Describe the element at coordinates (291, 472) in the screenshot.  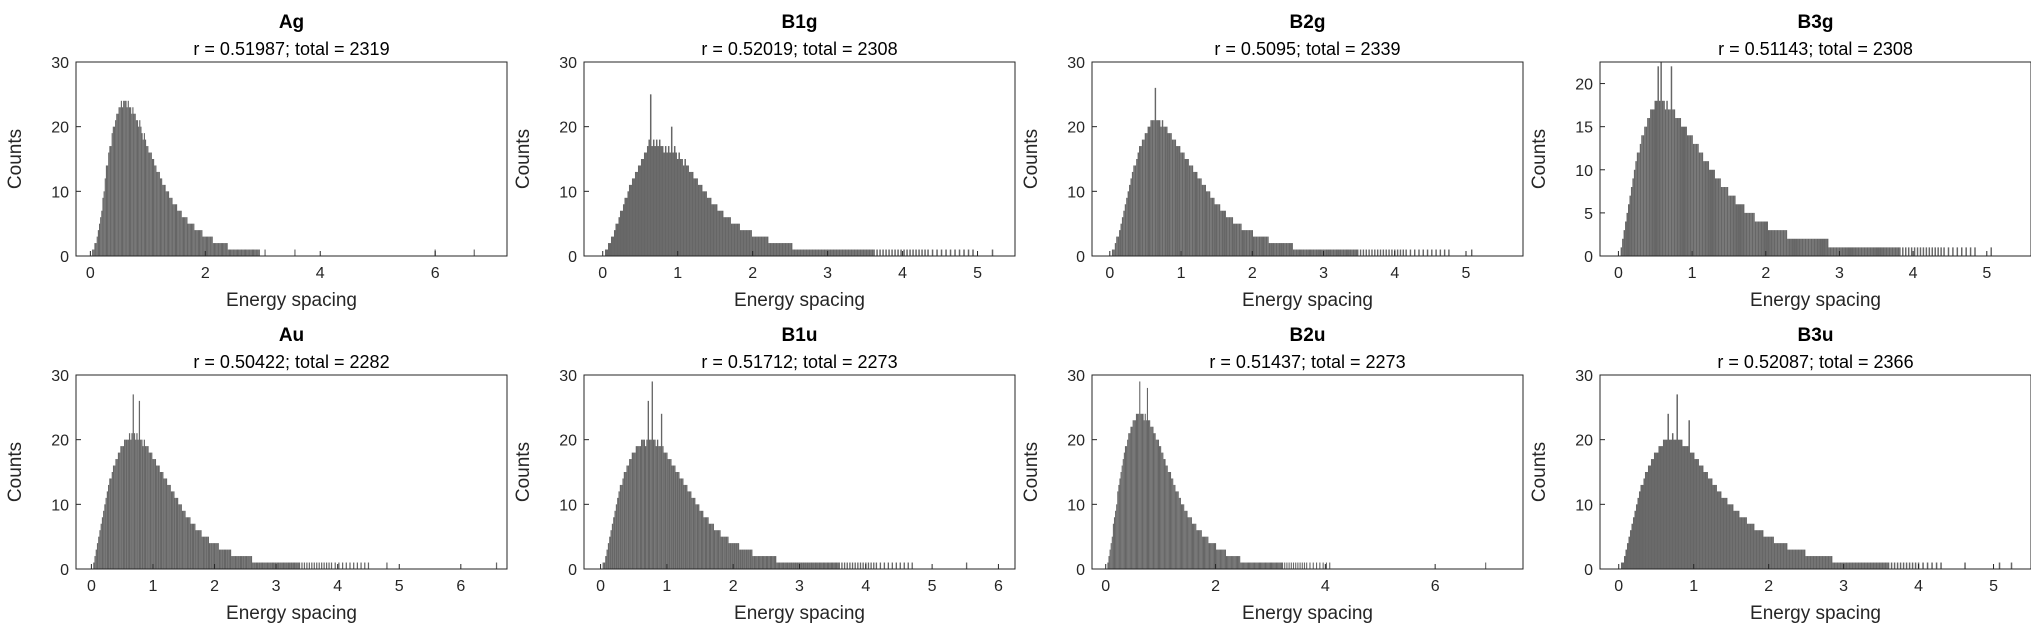
I see `axes-frame` at that location.